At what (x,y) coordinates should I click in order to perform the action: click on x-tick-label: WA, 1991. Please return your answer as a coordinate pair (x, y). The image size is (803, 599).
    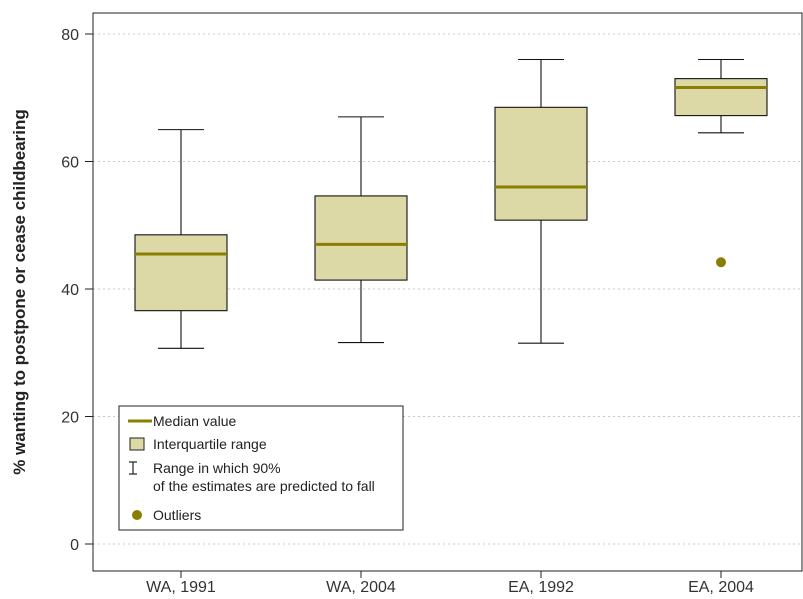
    Looking at the image, I should click on (181, 586).